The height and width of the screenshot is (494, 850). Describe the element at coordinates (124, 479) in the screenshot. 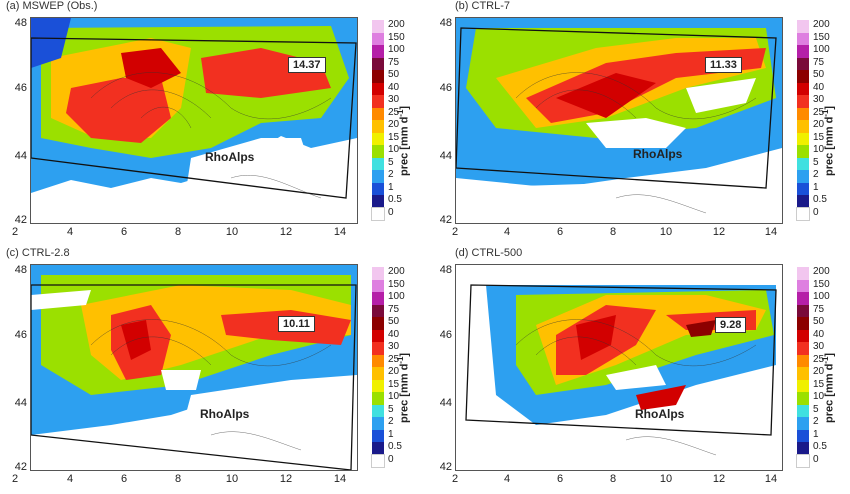

I see `x-tick: 6` at that location.